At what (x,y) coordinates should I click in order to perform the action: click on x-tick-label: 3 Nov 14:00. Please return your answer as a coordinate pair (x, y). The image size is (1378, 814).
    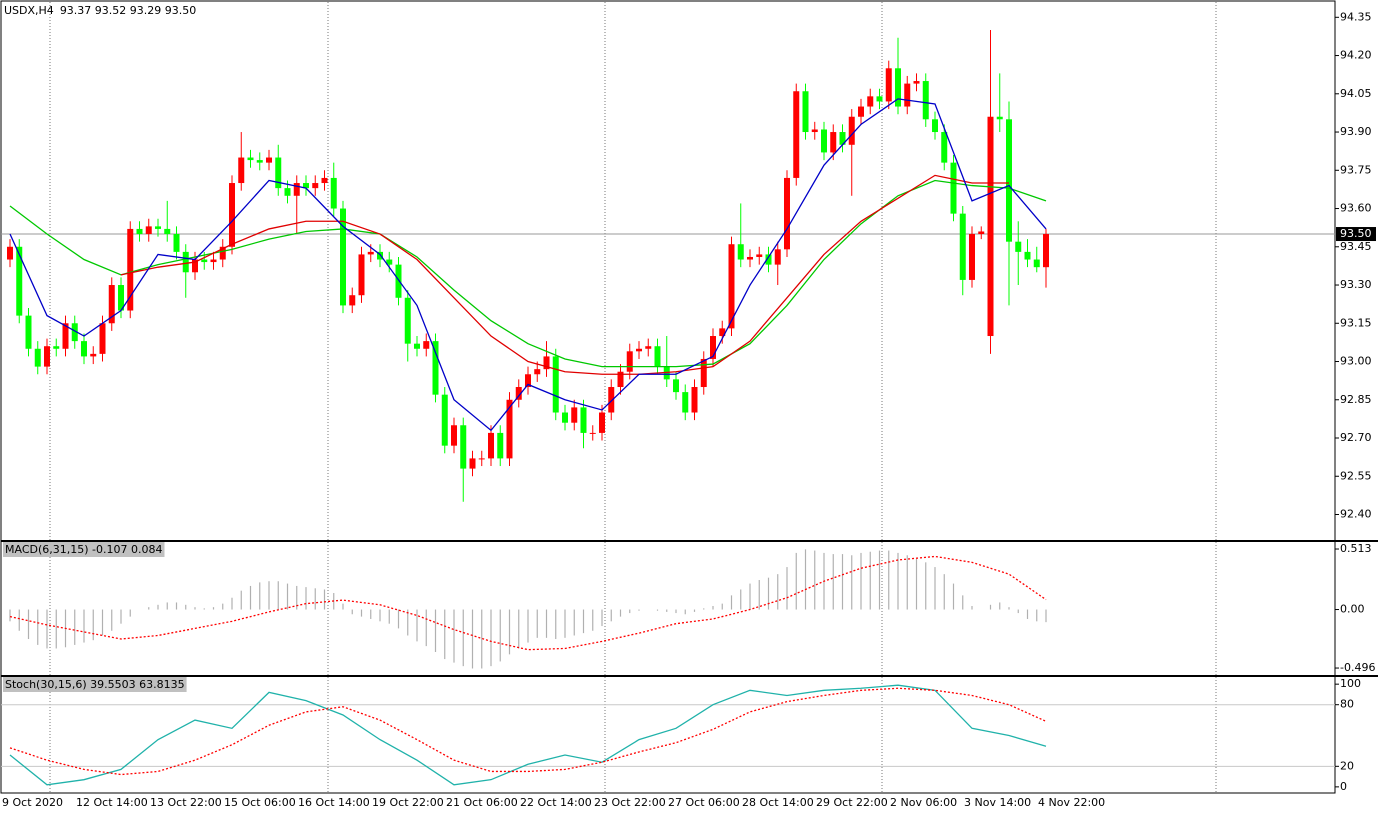
    Looking at the image, I should click on (997, 802).